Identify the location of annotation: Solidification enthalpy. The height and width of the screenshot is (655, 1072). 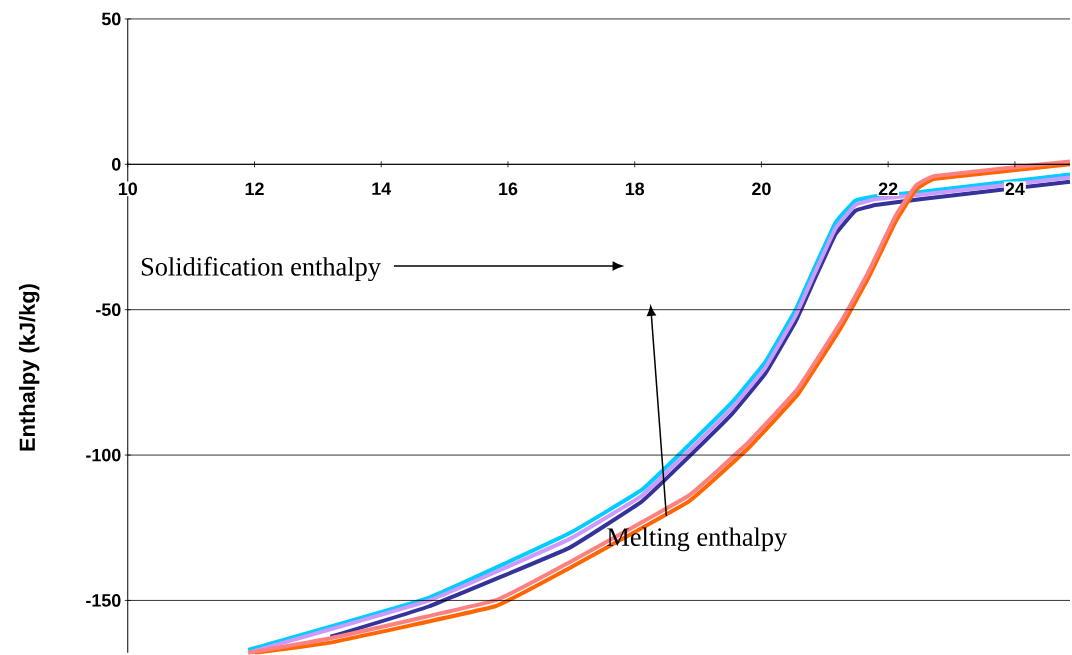
(261, 269).